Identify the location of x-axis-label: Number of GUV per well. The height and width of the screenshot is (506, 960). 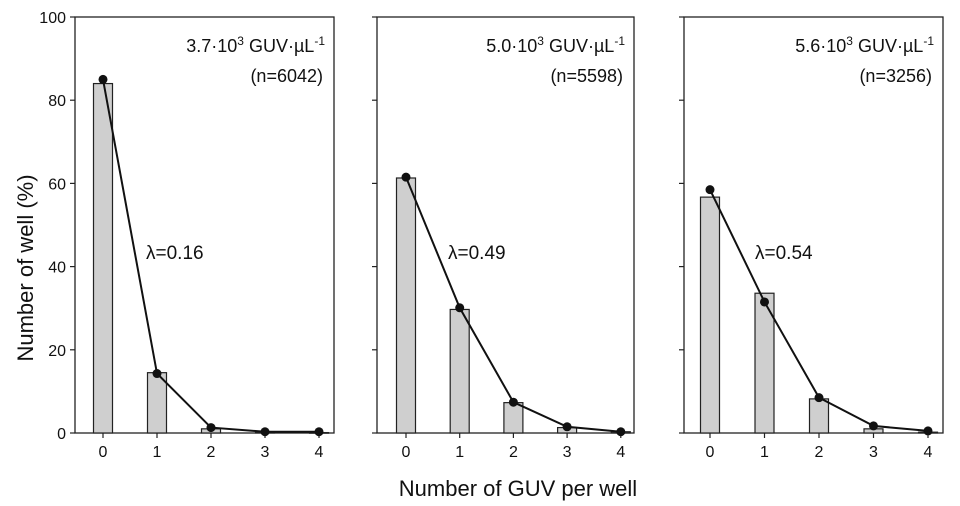
(518, 488).